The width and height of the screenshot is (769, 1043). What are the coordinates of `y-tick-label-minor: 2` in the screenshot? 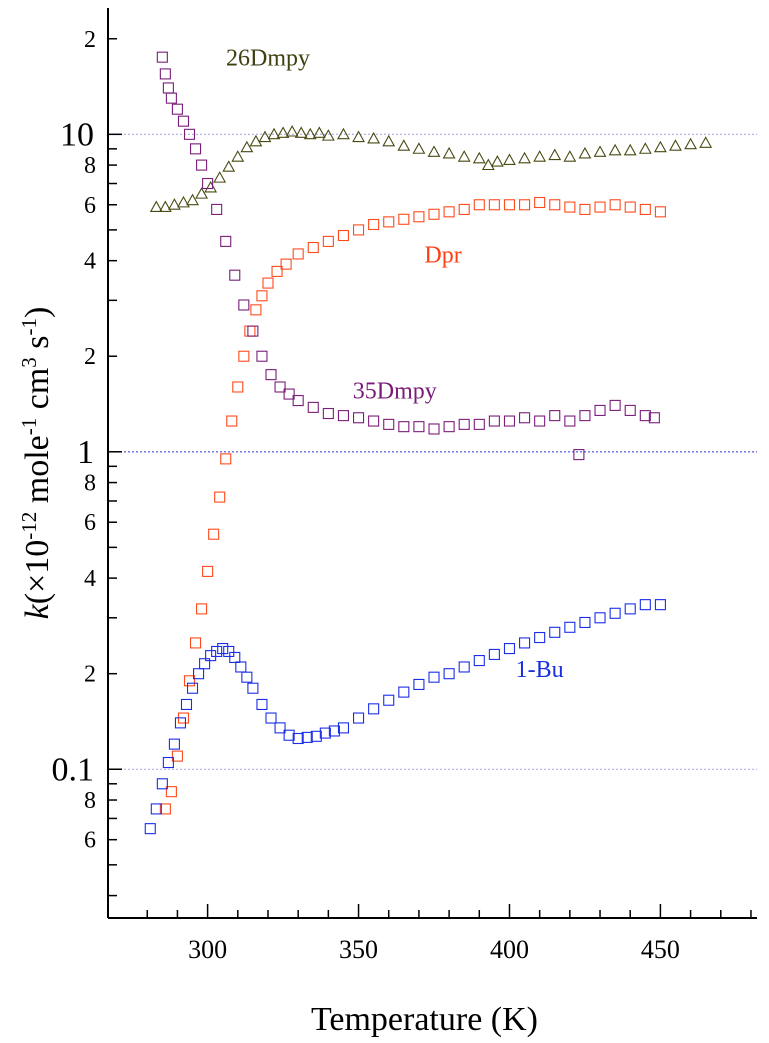 It's located at (90, 357).